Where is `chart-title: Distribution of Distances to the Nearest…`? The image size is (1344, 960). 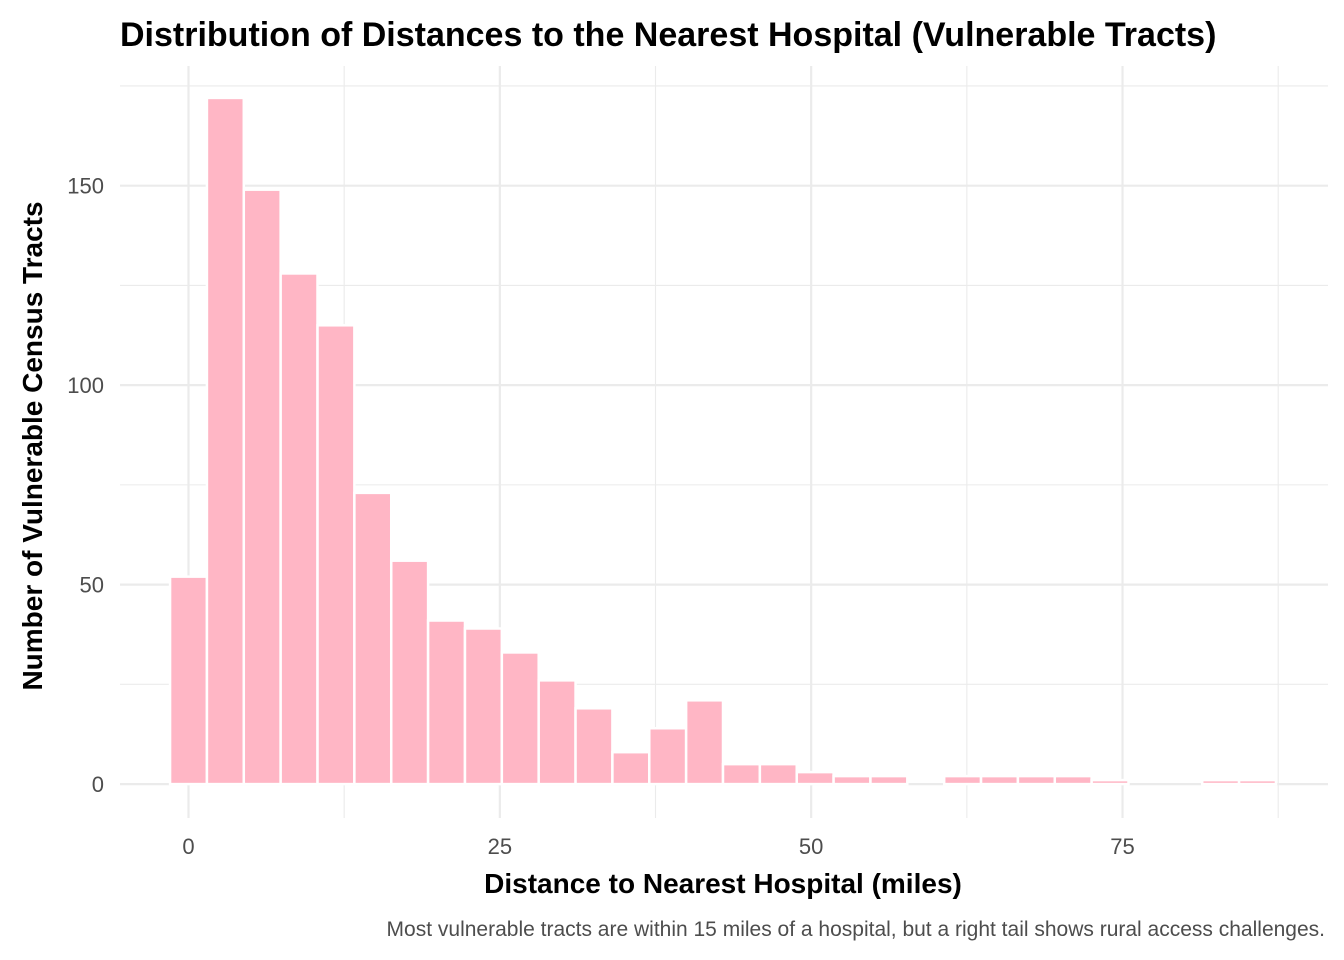 chart-title: Distribution of Distances to the Nearest… is located at coordinates (668, 35).